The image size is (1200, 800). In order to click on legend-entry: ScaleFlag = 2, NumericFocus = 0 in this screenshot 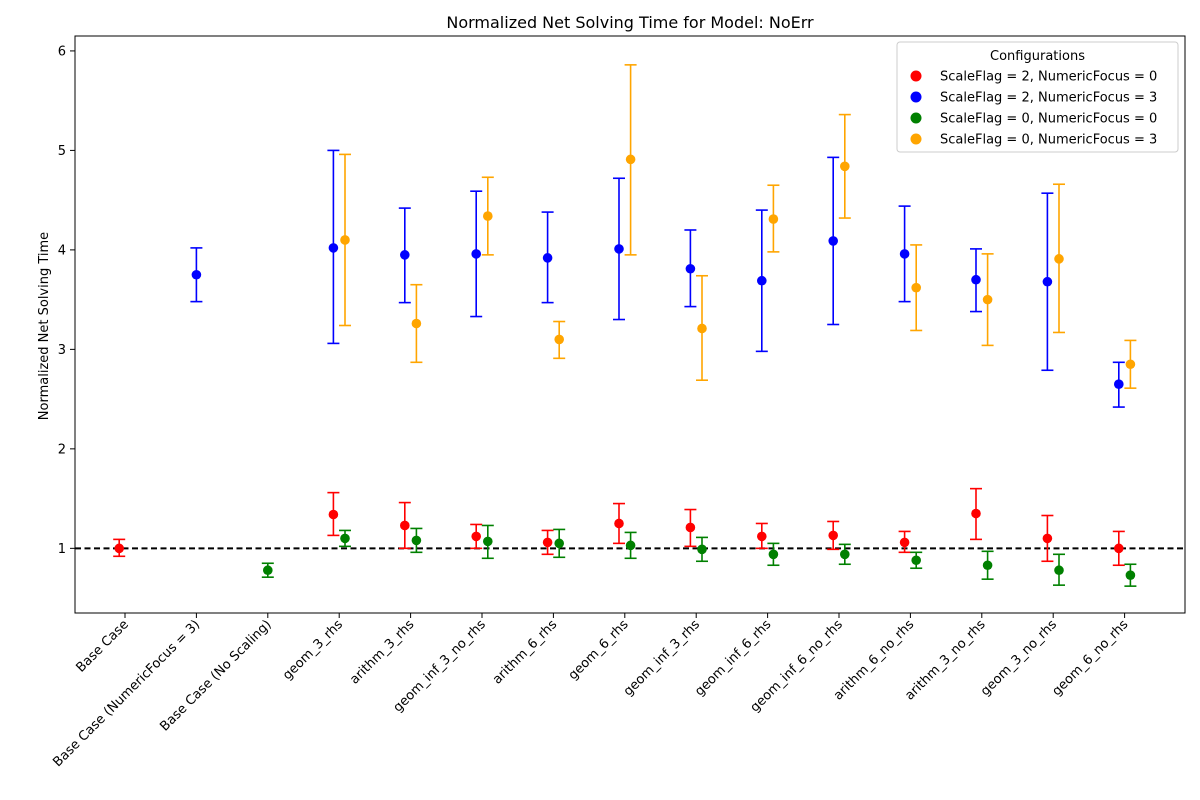, I will do `click(1048, 77)`.